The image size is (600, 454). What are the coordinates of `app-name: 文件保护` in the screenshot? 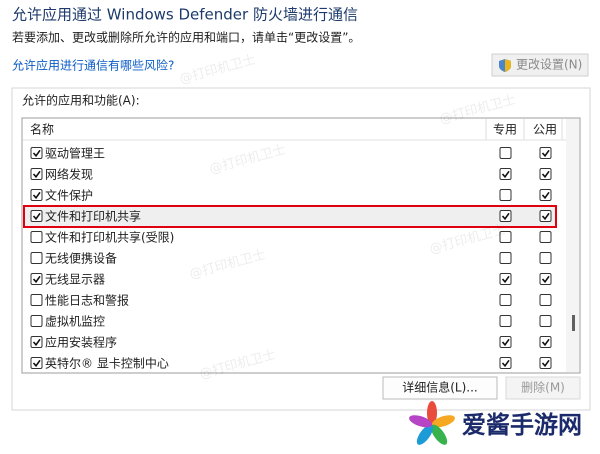 It's located at (69, 195).